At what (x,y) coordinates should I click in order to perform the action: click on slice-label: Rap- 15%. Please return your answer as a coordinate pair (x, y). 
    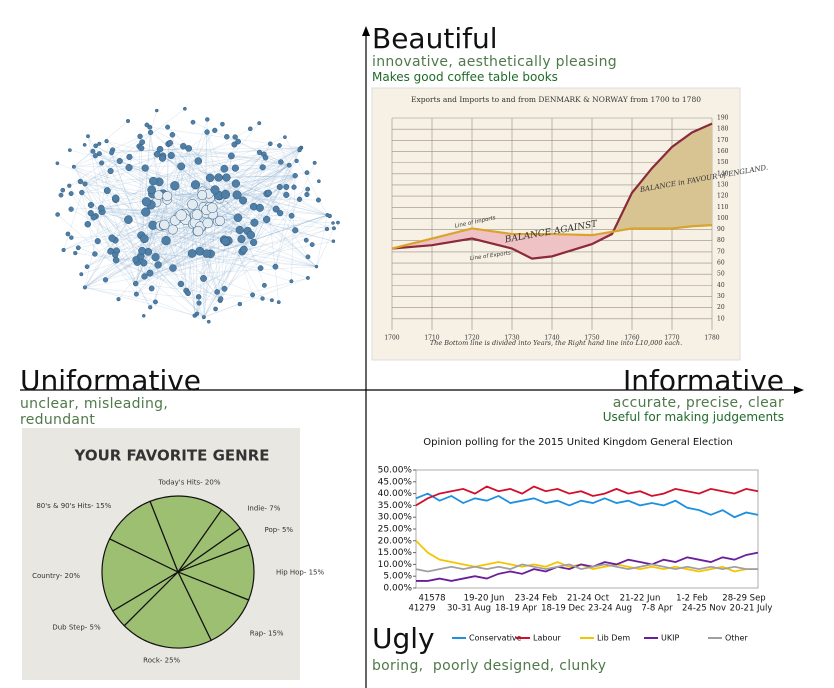
    Looking at the image, I should click on (267, 633).